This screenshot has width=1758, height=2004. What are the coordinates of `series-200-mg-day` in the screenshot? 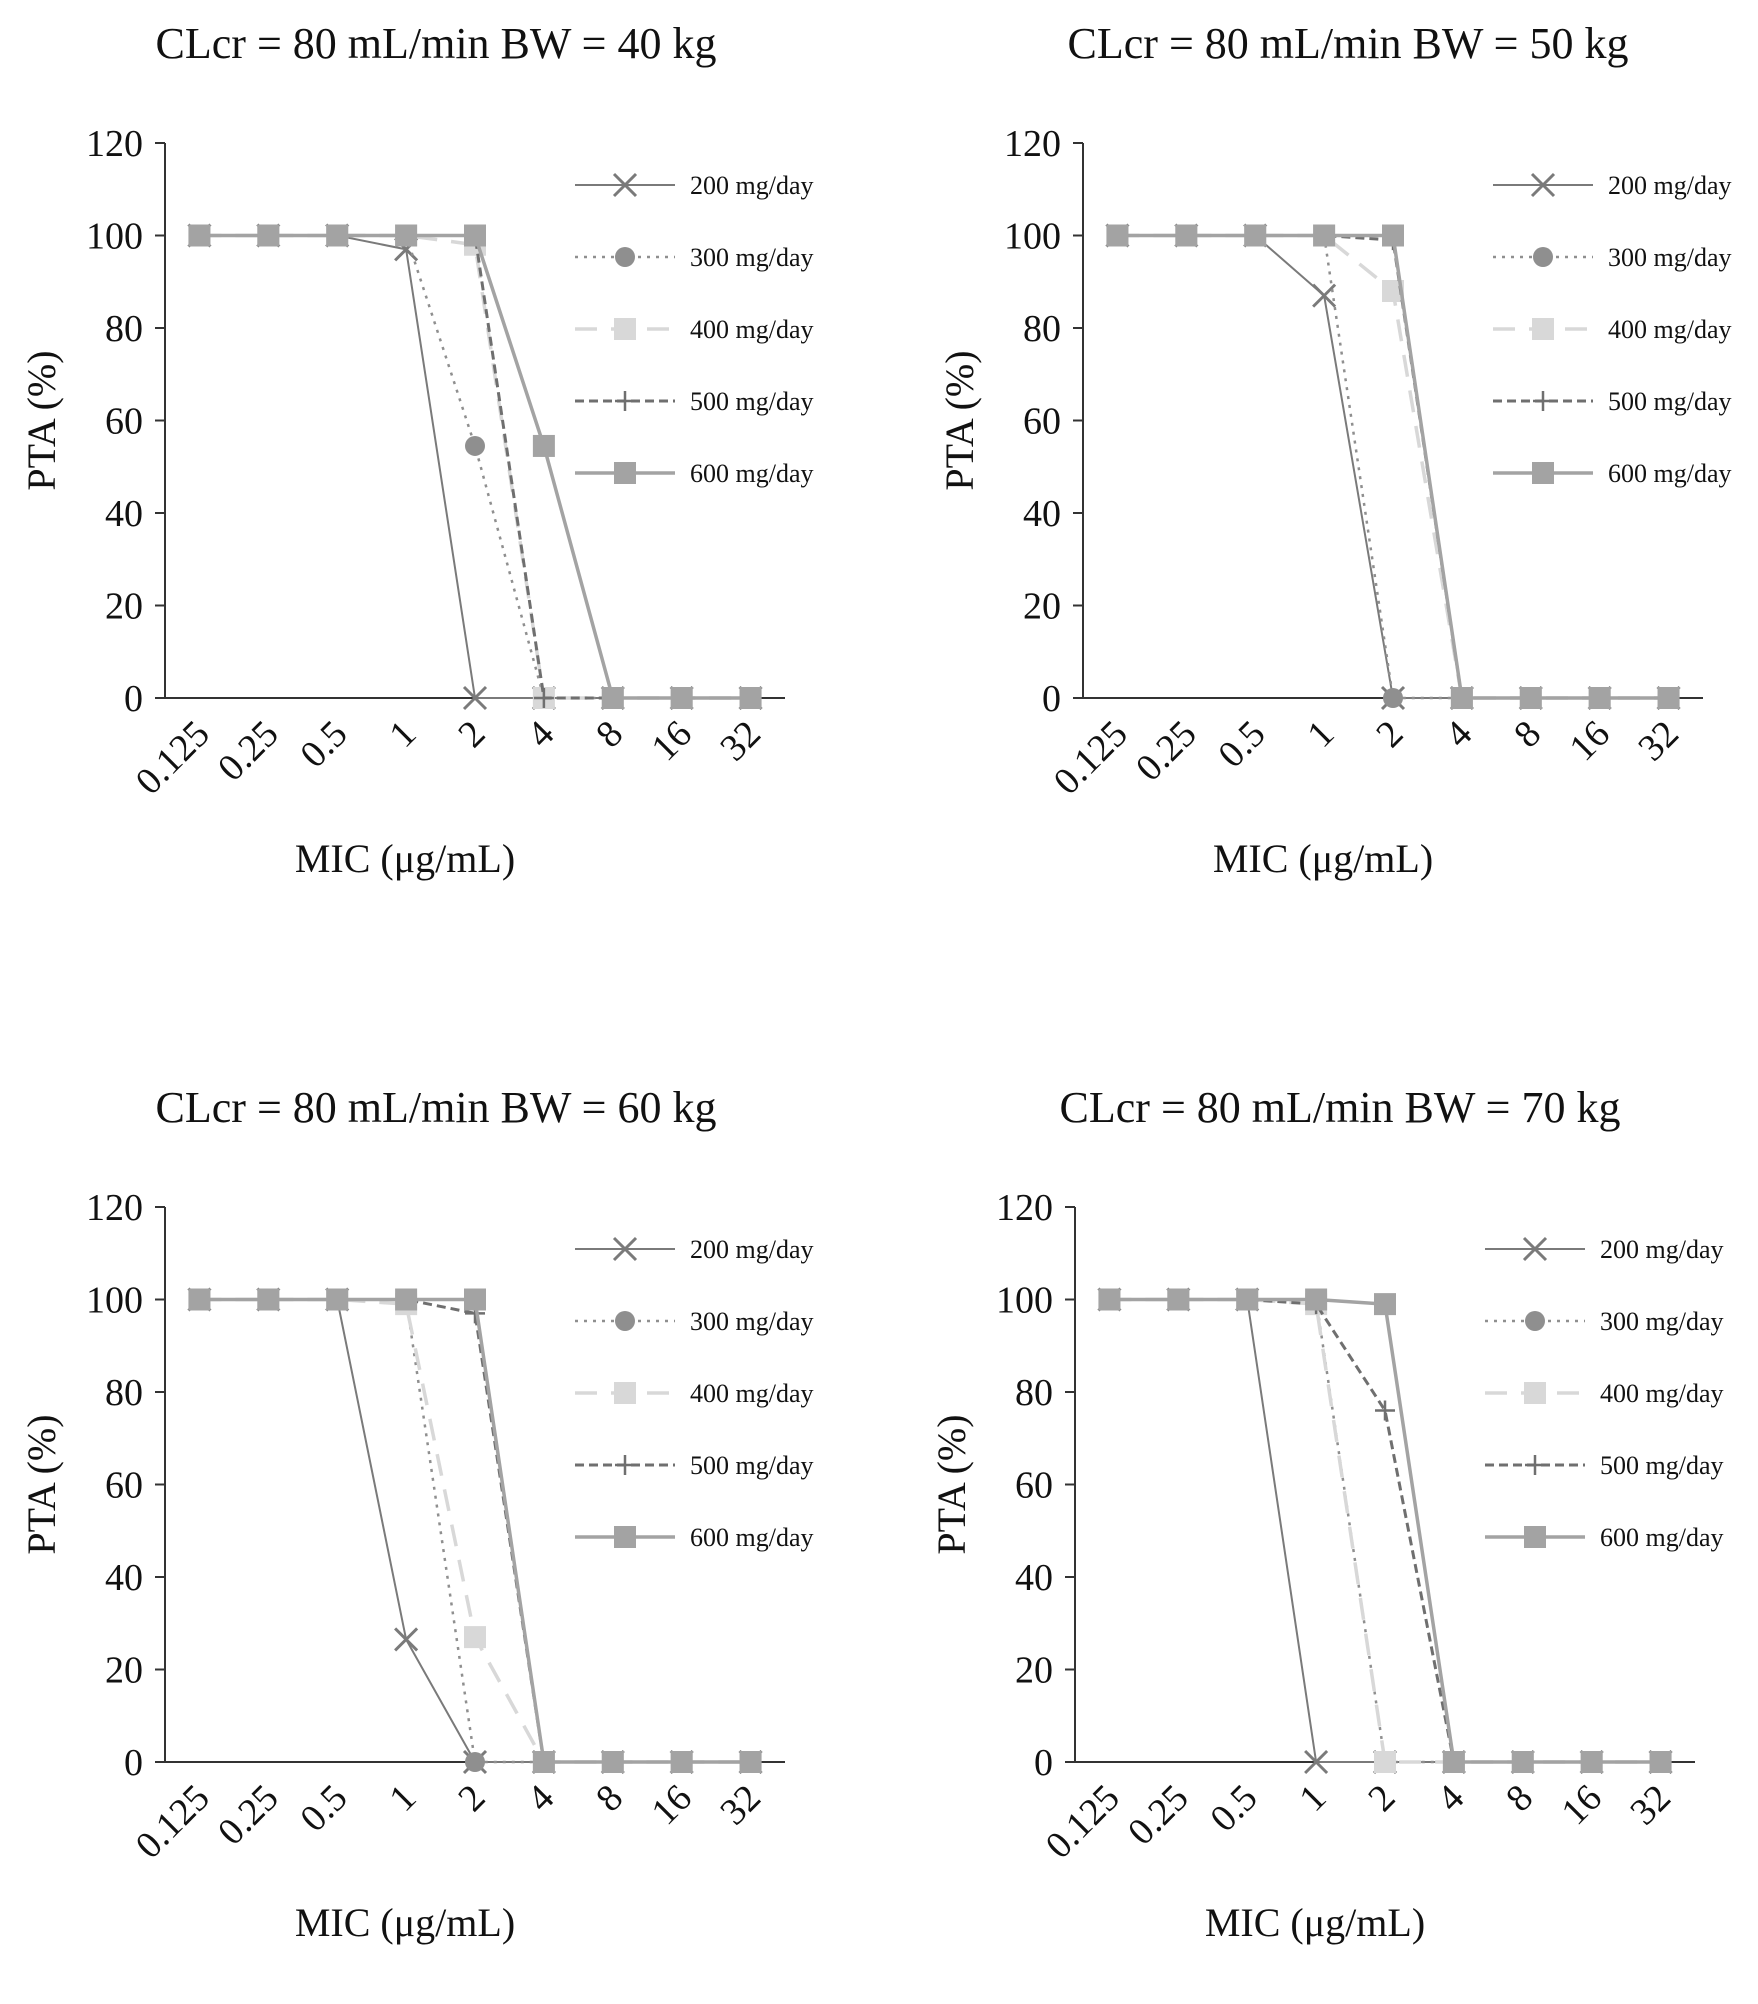 It's located at (1385, 1531).